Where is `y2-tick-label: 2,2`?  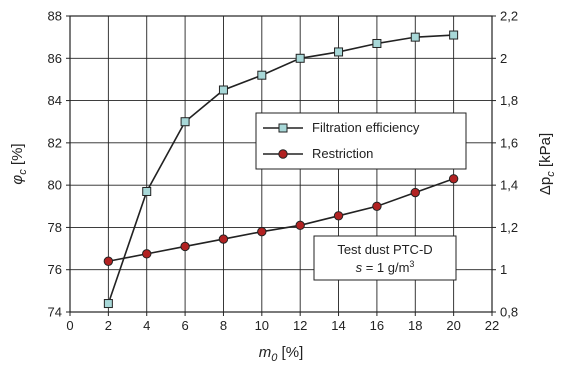 y2-tick-label: 2,2 is located at coordinates (509, 16).